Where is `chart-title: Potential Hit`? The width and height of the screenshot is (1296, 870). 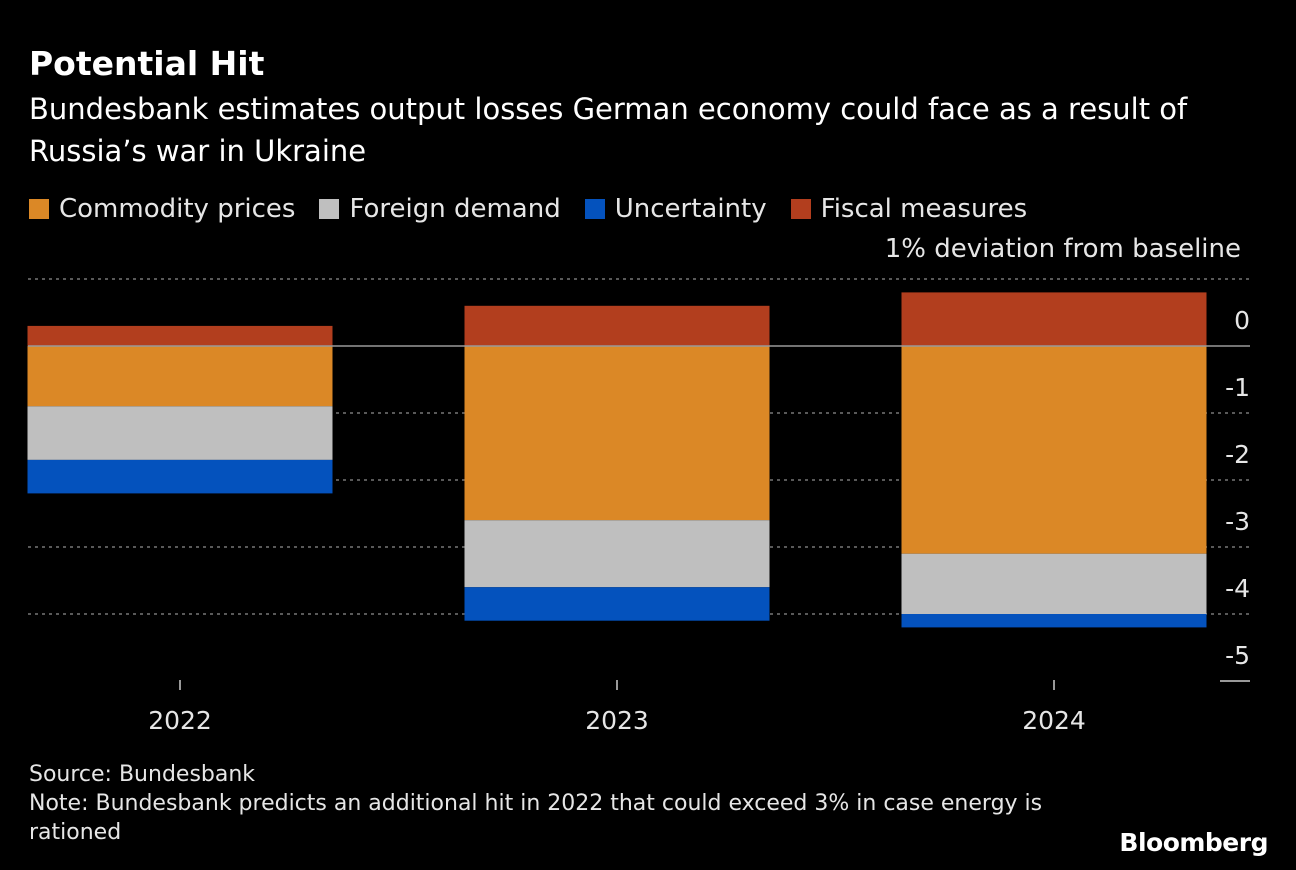 chart-title: Potential Hit is located at coordinates (147, 63).